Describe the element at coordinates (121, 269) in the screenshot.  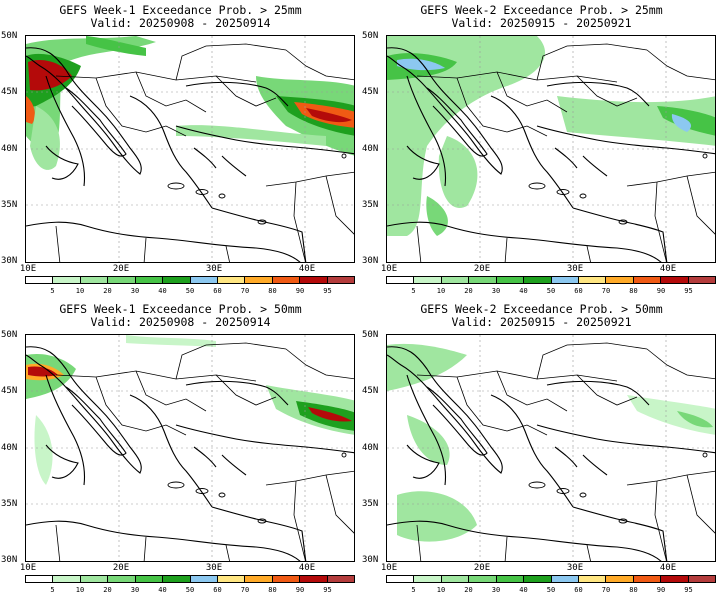
I see `lon-label-20e: 20E` at that location.